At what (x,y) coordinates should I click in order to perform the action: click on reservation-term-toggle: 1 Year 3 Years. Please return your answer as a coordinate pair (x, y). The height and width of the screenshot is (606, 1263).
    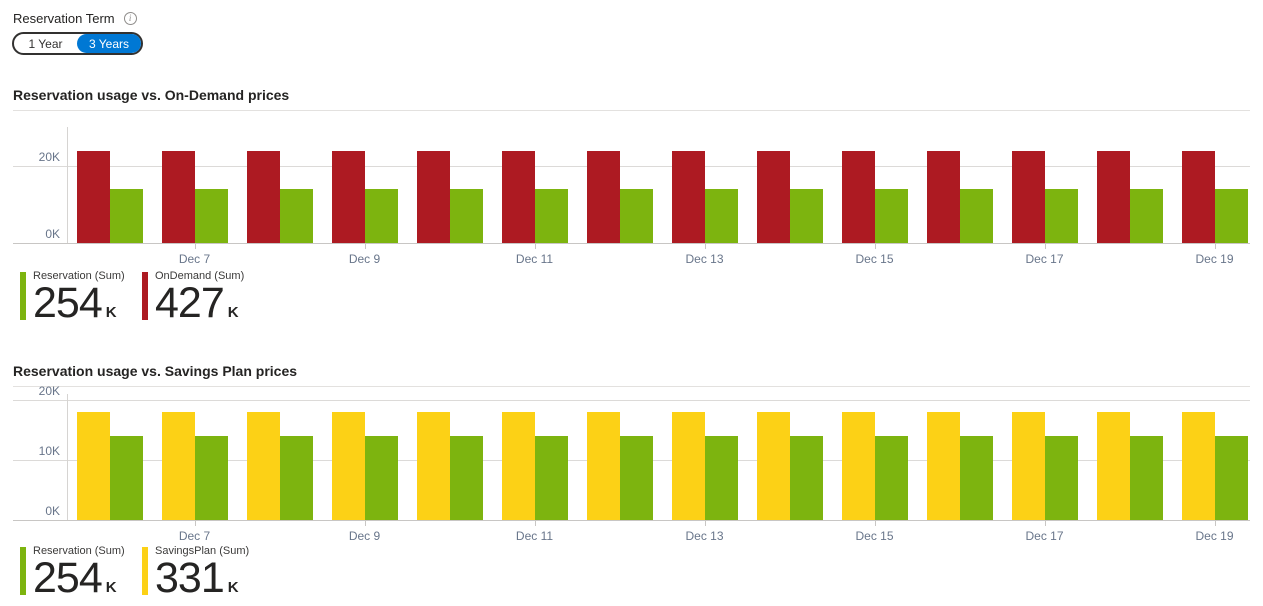
    Looking at the image, I should click on (77, 43).